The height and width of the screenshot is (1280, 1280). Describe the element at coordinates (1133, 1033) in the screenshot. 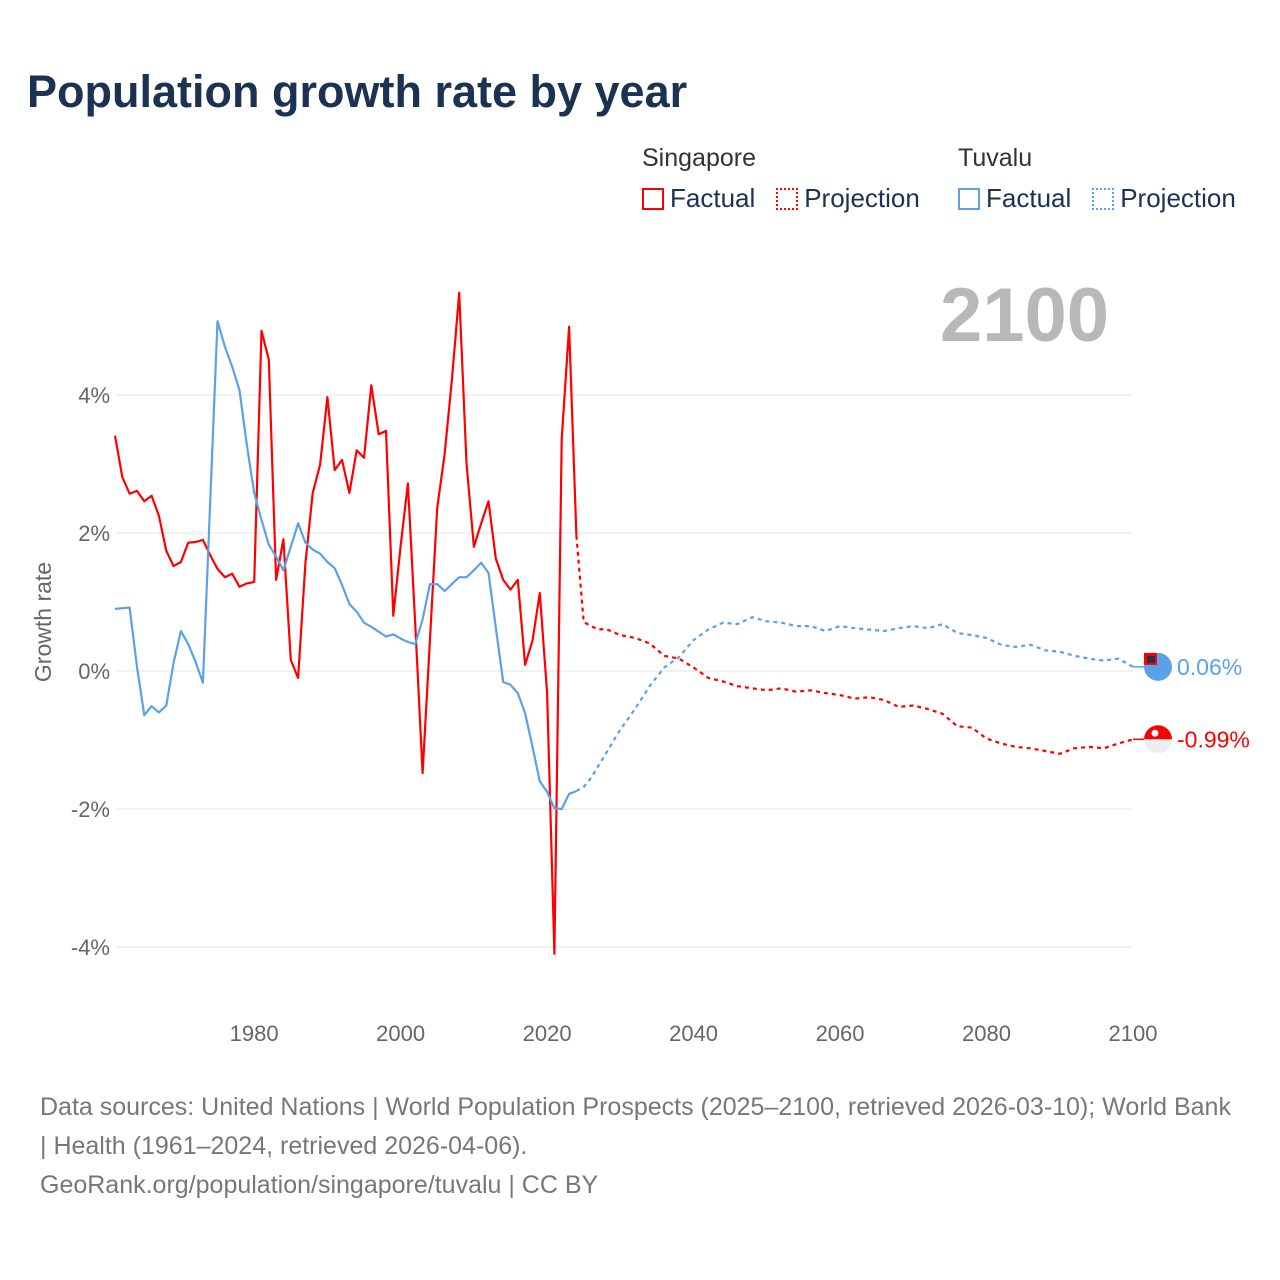

I see `x-tick-label: 2100` at that location.